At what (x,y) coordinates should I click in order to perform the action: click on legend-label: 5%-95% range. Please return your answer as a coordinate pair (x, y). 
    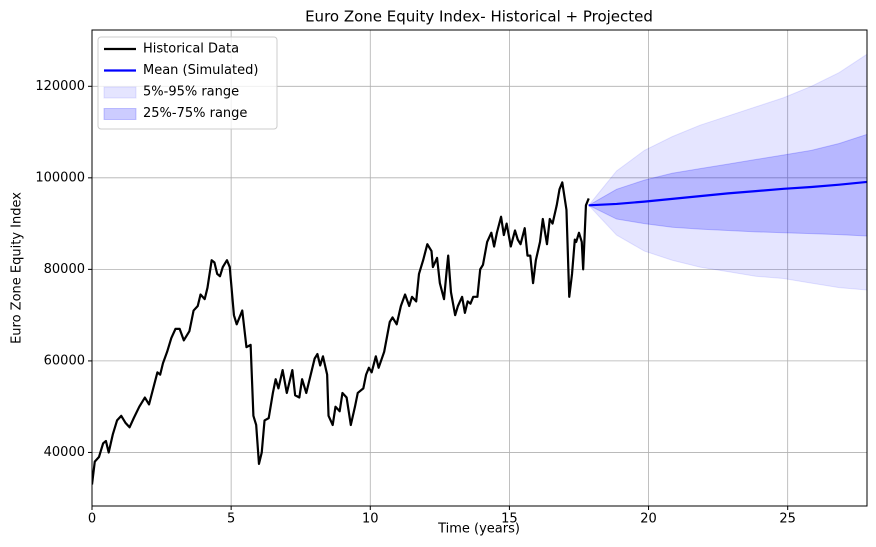
    Looking at the image, I should click on (191, 92).